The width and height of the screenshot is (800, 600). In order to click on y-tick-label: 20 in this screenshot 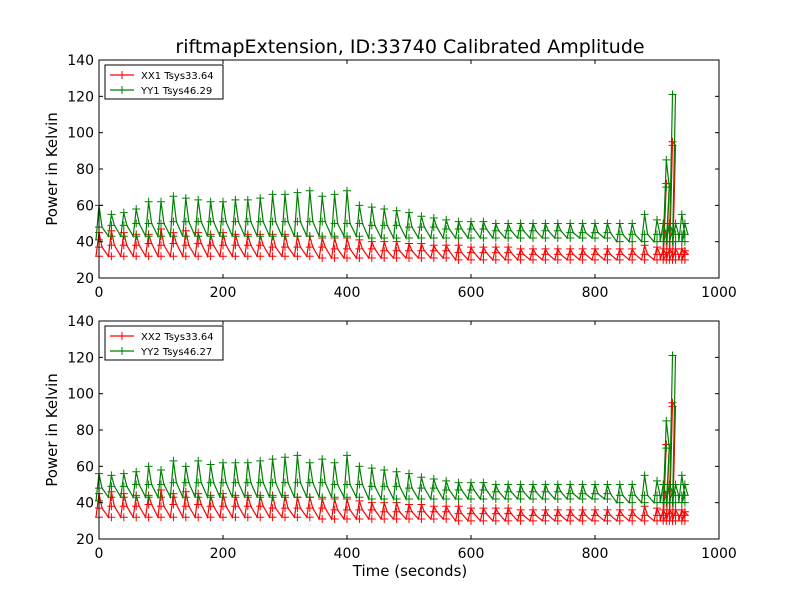, I will do `click(85, 540)`.